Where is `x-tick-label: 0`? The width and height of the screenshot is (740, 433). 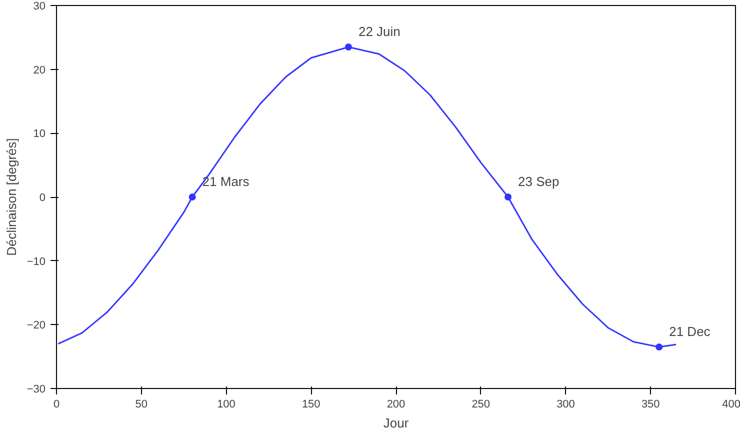
x-tick-label: 0 is located at coordinates (56, 404).